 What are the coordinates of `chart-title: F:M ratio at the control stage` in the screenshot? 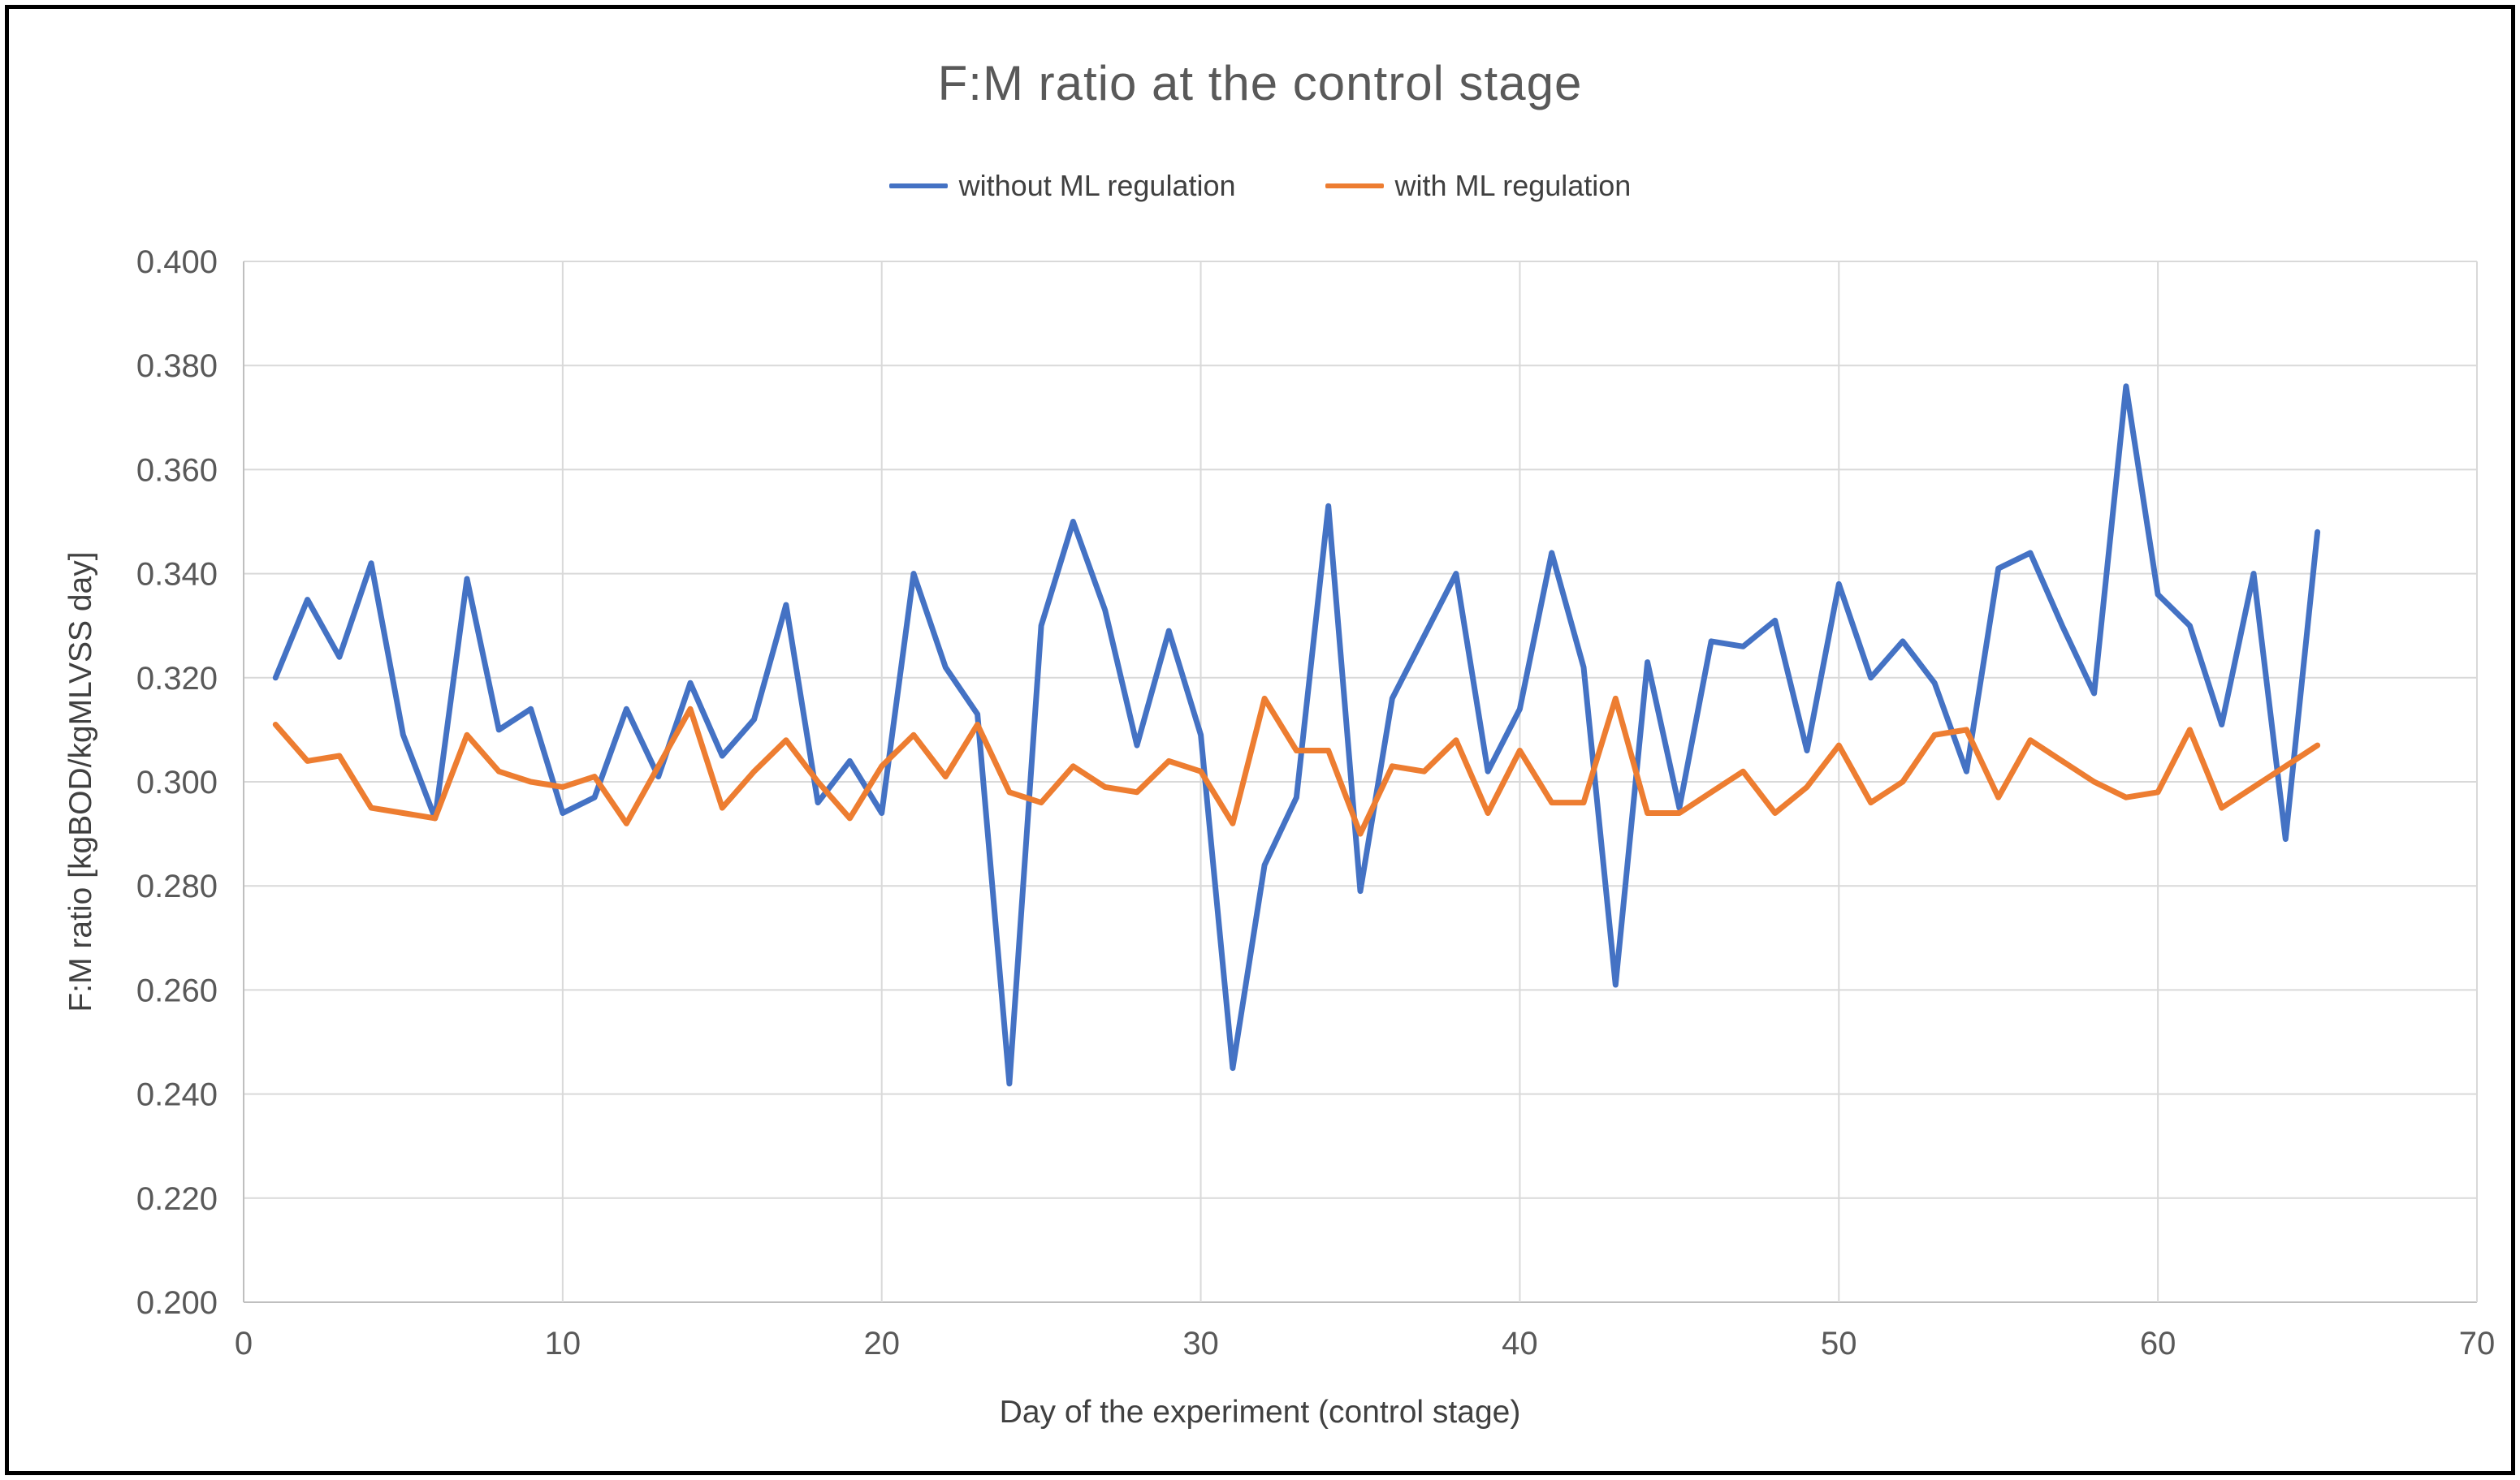 It's located at (1260, 83).